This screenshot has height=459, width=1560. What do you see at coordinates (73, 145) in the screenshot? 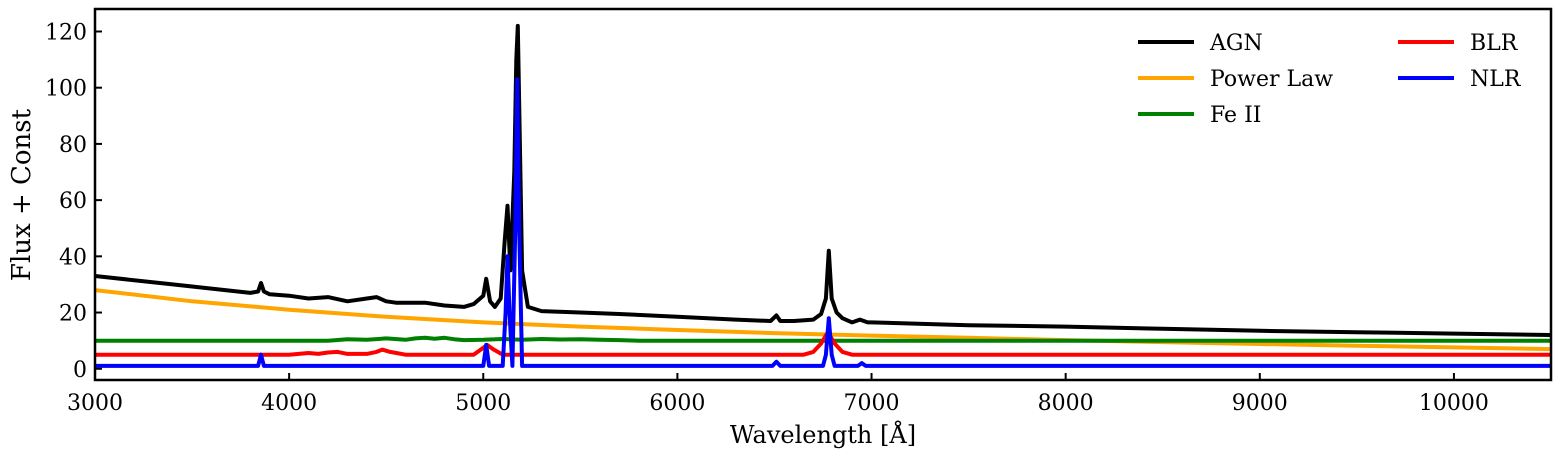
I see `y-tick-label: 80` at bounding box center [73, 145].